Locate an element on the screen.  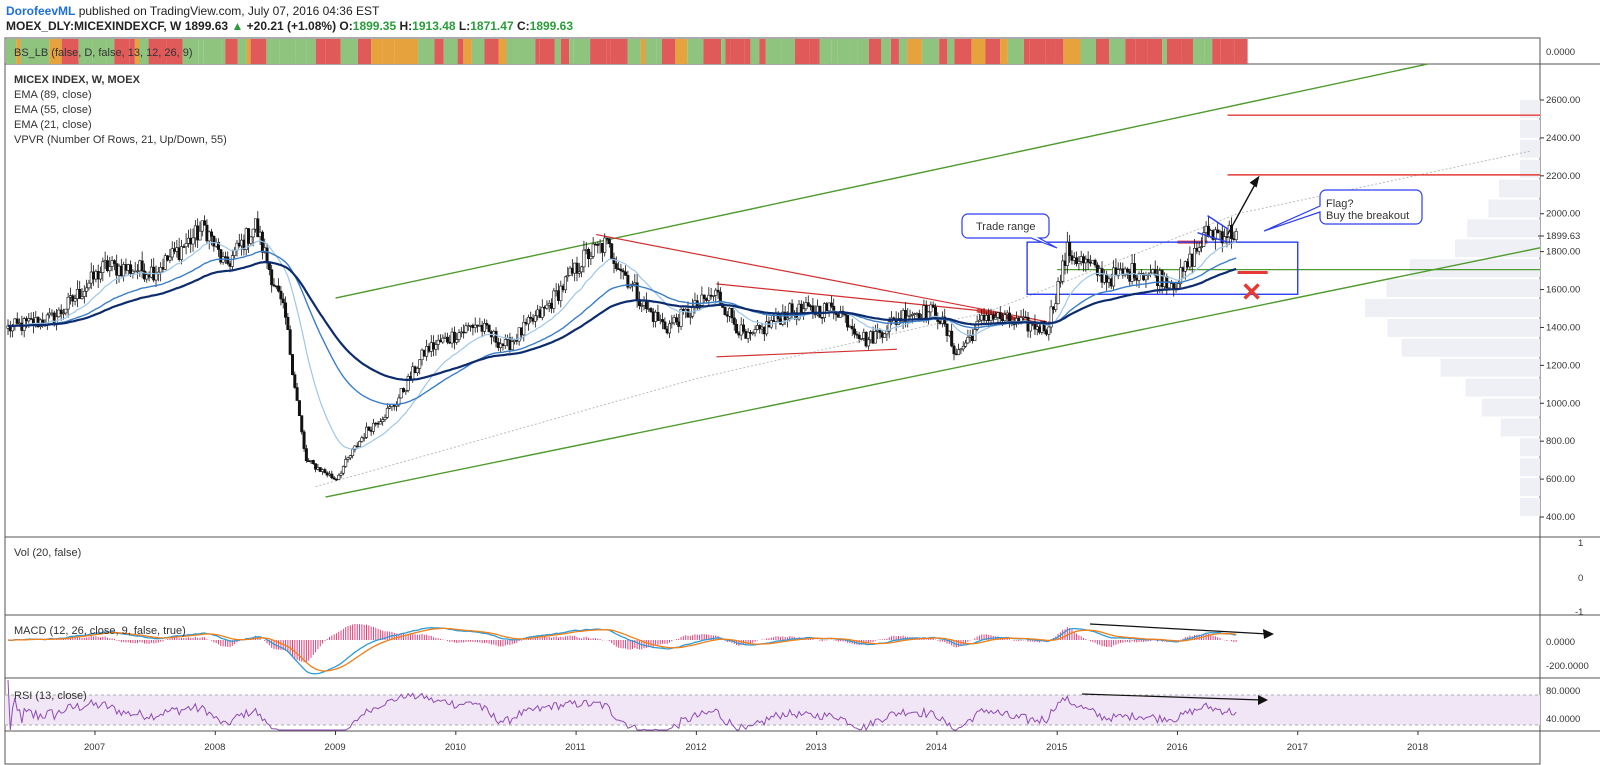
vol-tick-1: 1 is located at coordinates (1580, 543).